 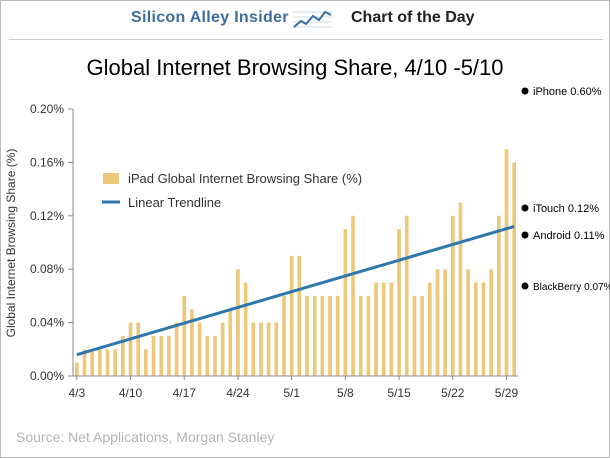 What do you see at coordinates (345, 393) in the screenshot?
I see `x-tick-label: 5/8` at bounding box center [345, 393].